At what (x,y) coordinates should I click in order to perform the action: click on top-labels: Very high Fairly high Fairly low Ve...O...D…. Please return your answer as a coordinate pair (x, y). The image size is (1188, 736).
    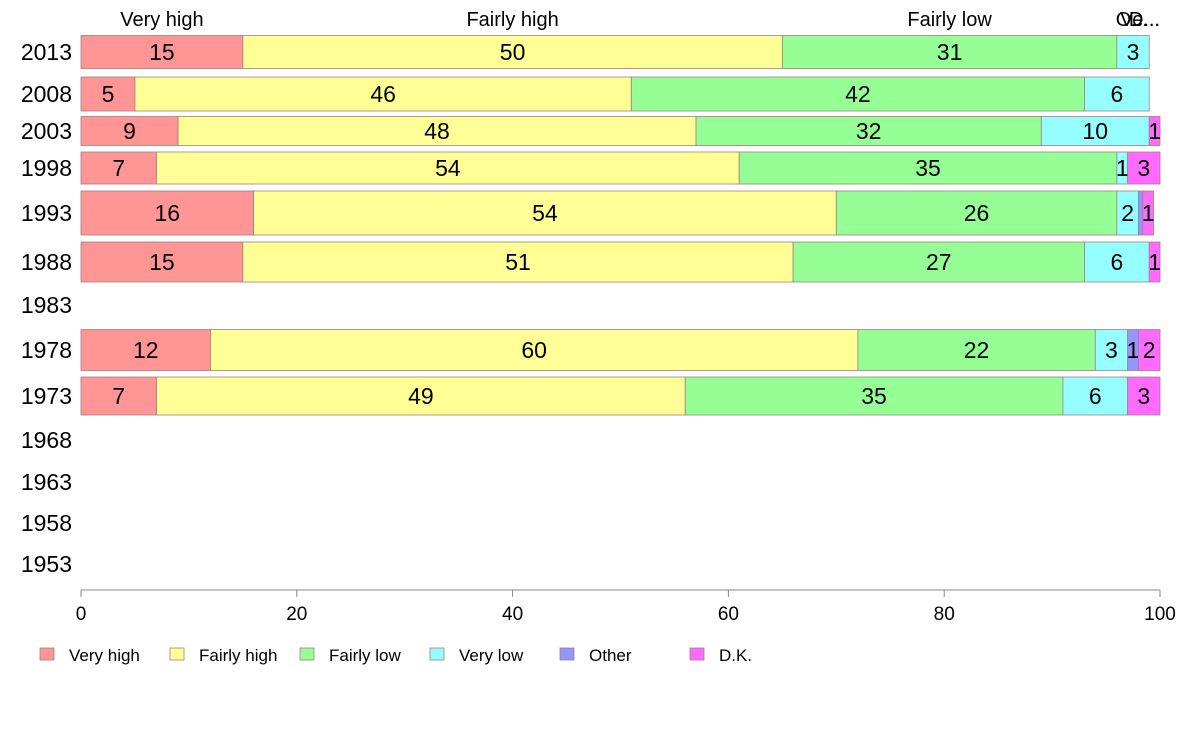
    Looking at the image, I should click on (640, 20).